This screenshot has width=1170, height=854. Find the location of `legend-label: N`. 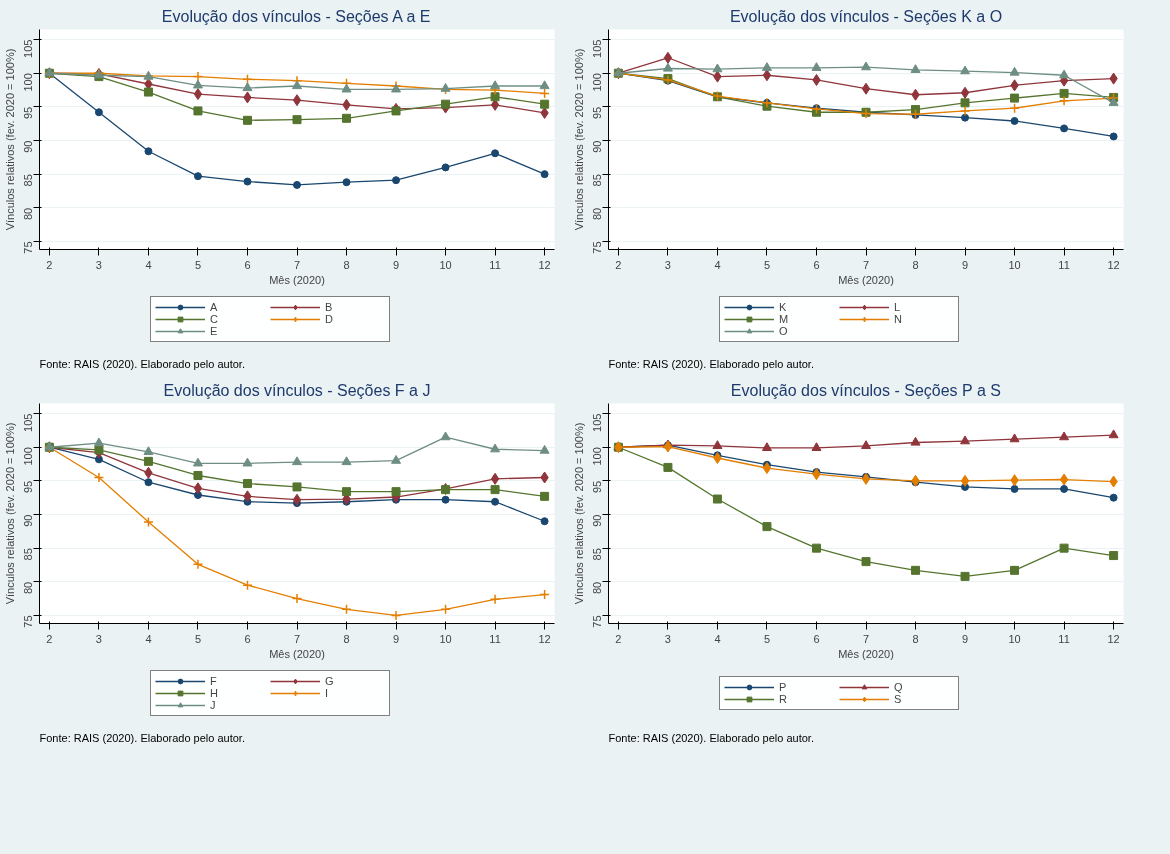

legend-label: N is located at coordinates (898, 319).